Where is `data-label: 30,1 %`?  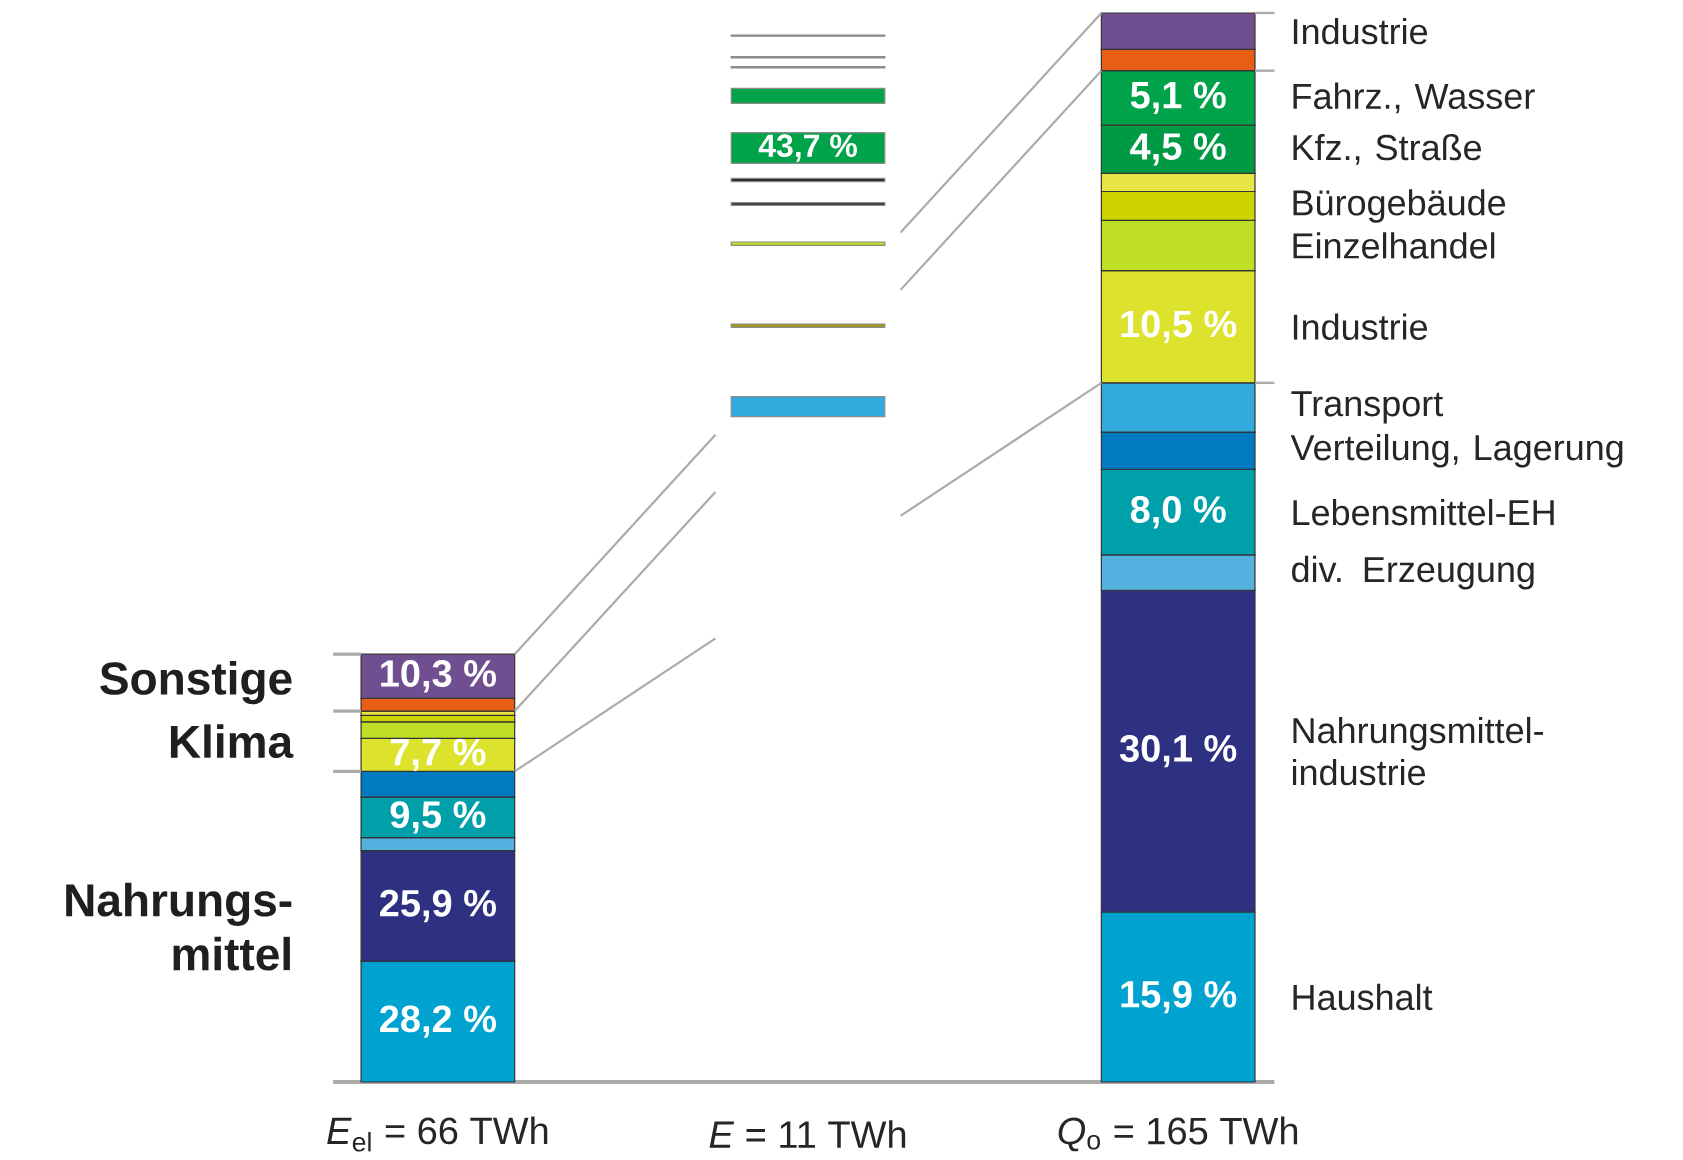 data-label: 30,1 % is located at coordinates (1178, 751).